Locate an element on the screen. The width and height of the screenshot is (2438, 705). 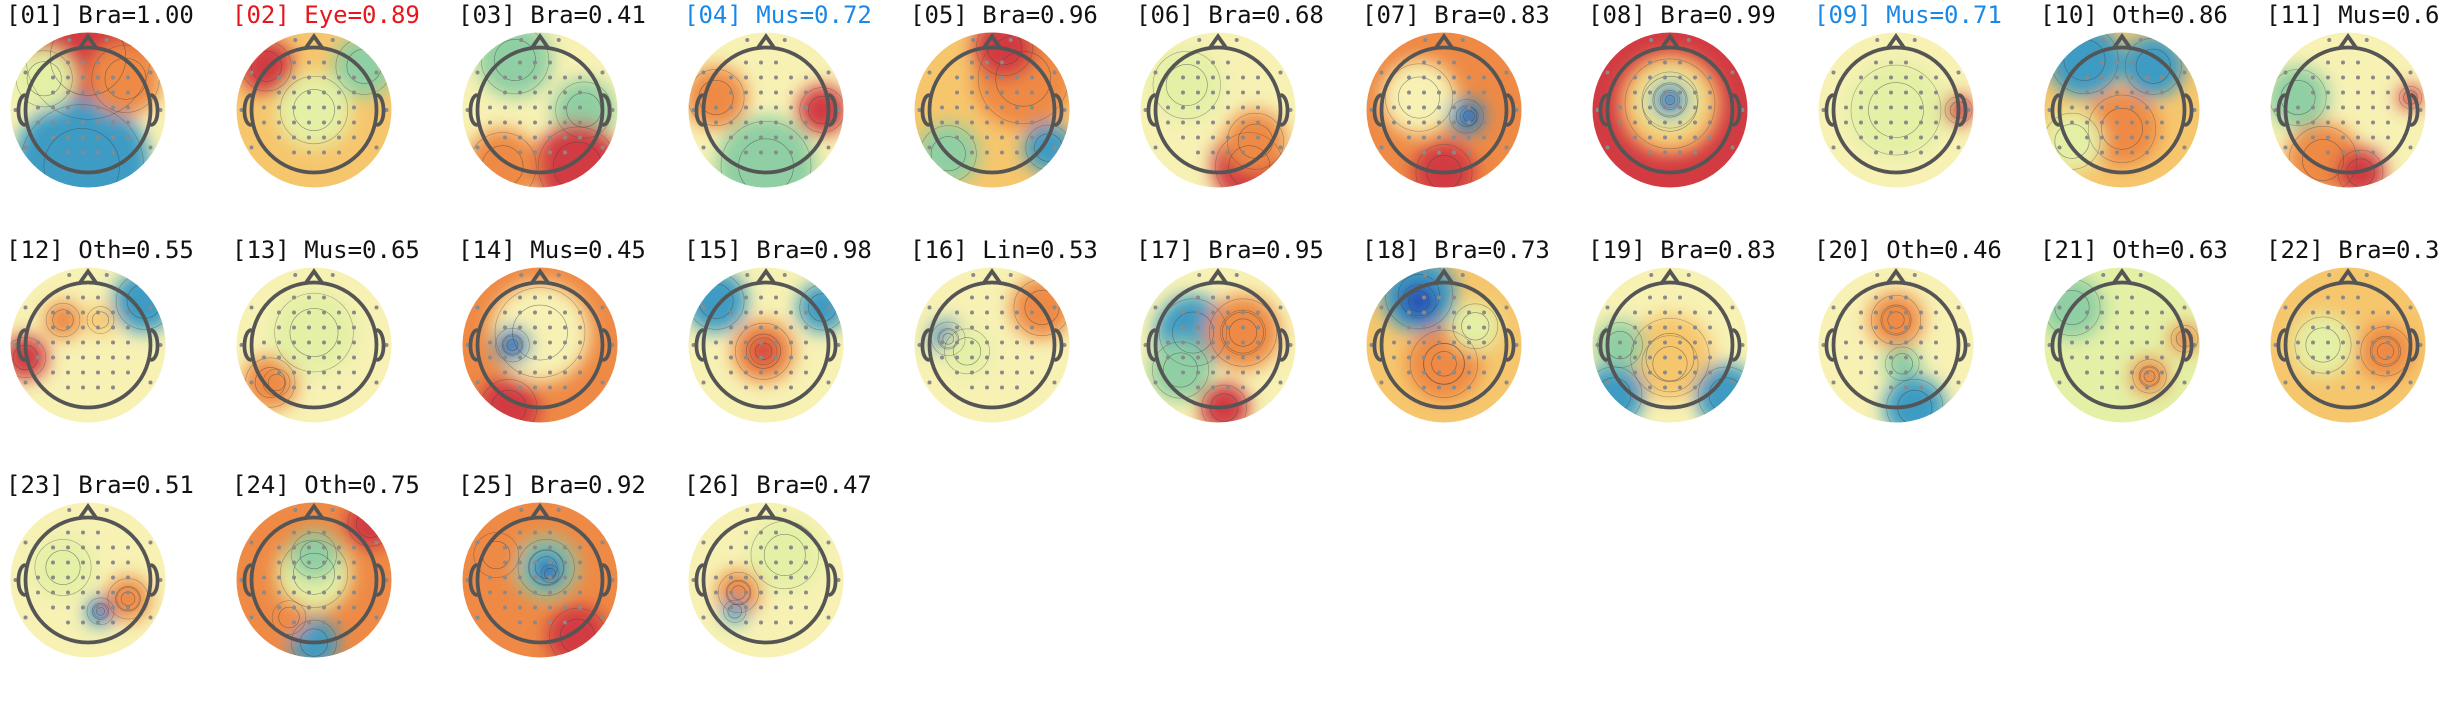
component-cell: [20] Oth=0.46 is located at coordinates (1921, 352).